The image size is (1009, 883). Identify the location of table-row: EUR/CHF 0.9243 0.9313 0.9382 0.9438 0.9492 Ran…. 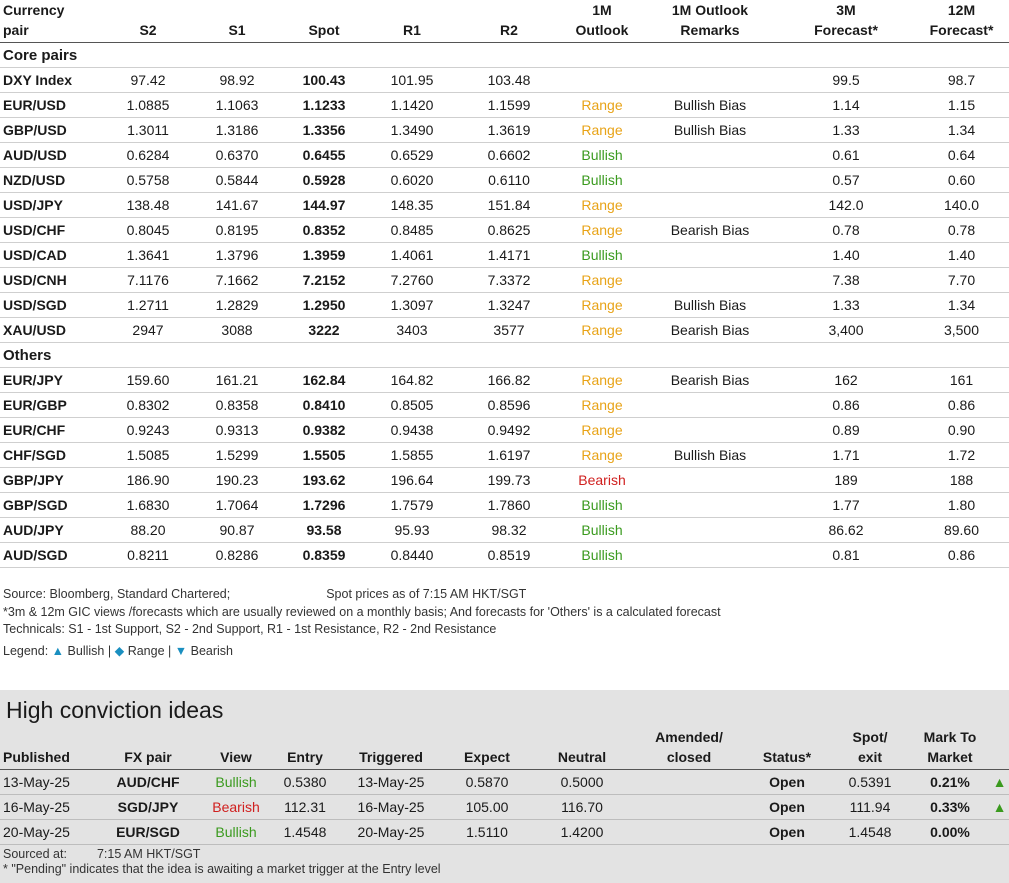
(504, 430).